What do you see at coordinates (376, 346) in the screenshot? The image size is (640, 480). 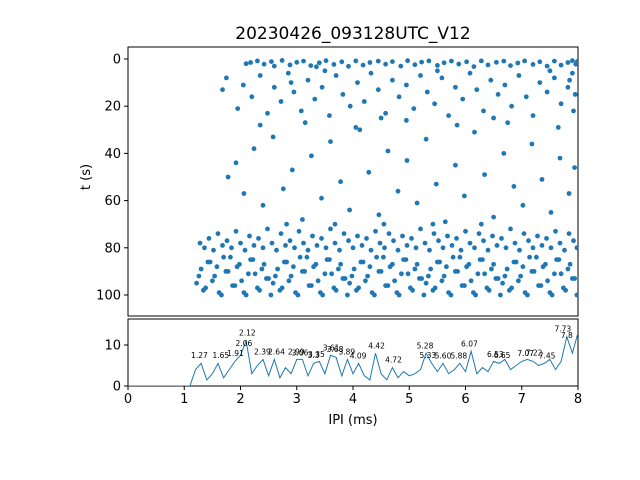 I see `peak-annotation: 4.42` at bounding box center [376, 346].